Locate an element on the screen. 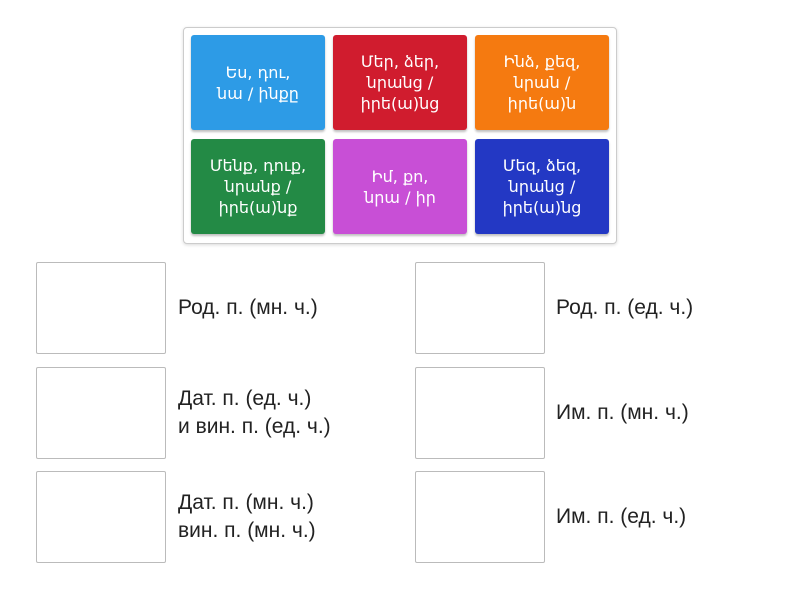  tile-5: Իմ, քո, նրա / իր is located at coordinates (400, 186).